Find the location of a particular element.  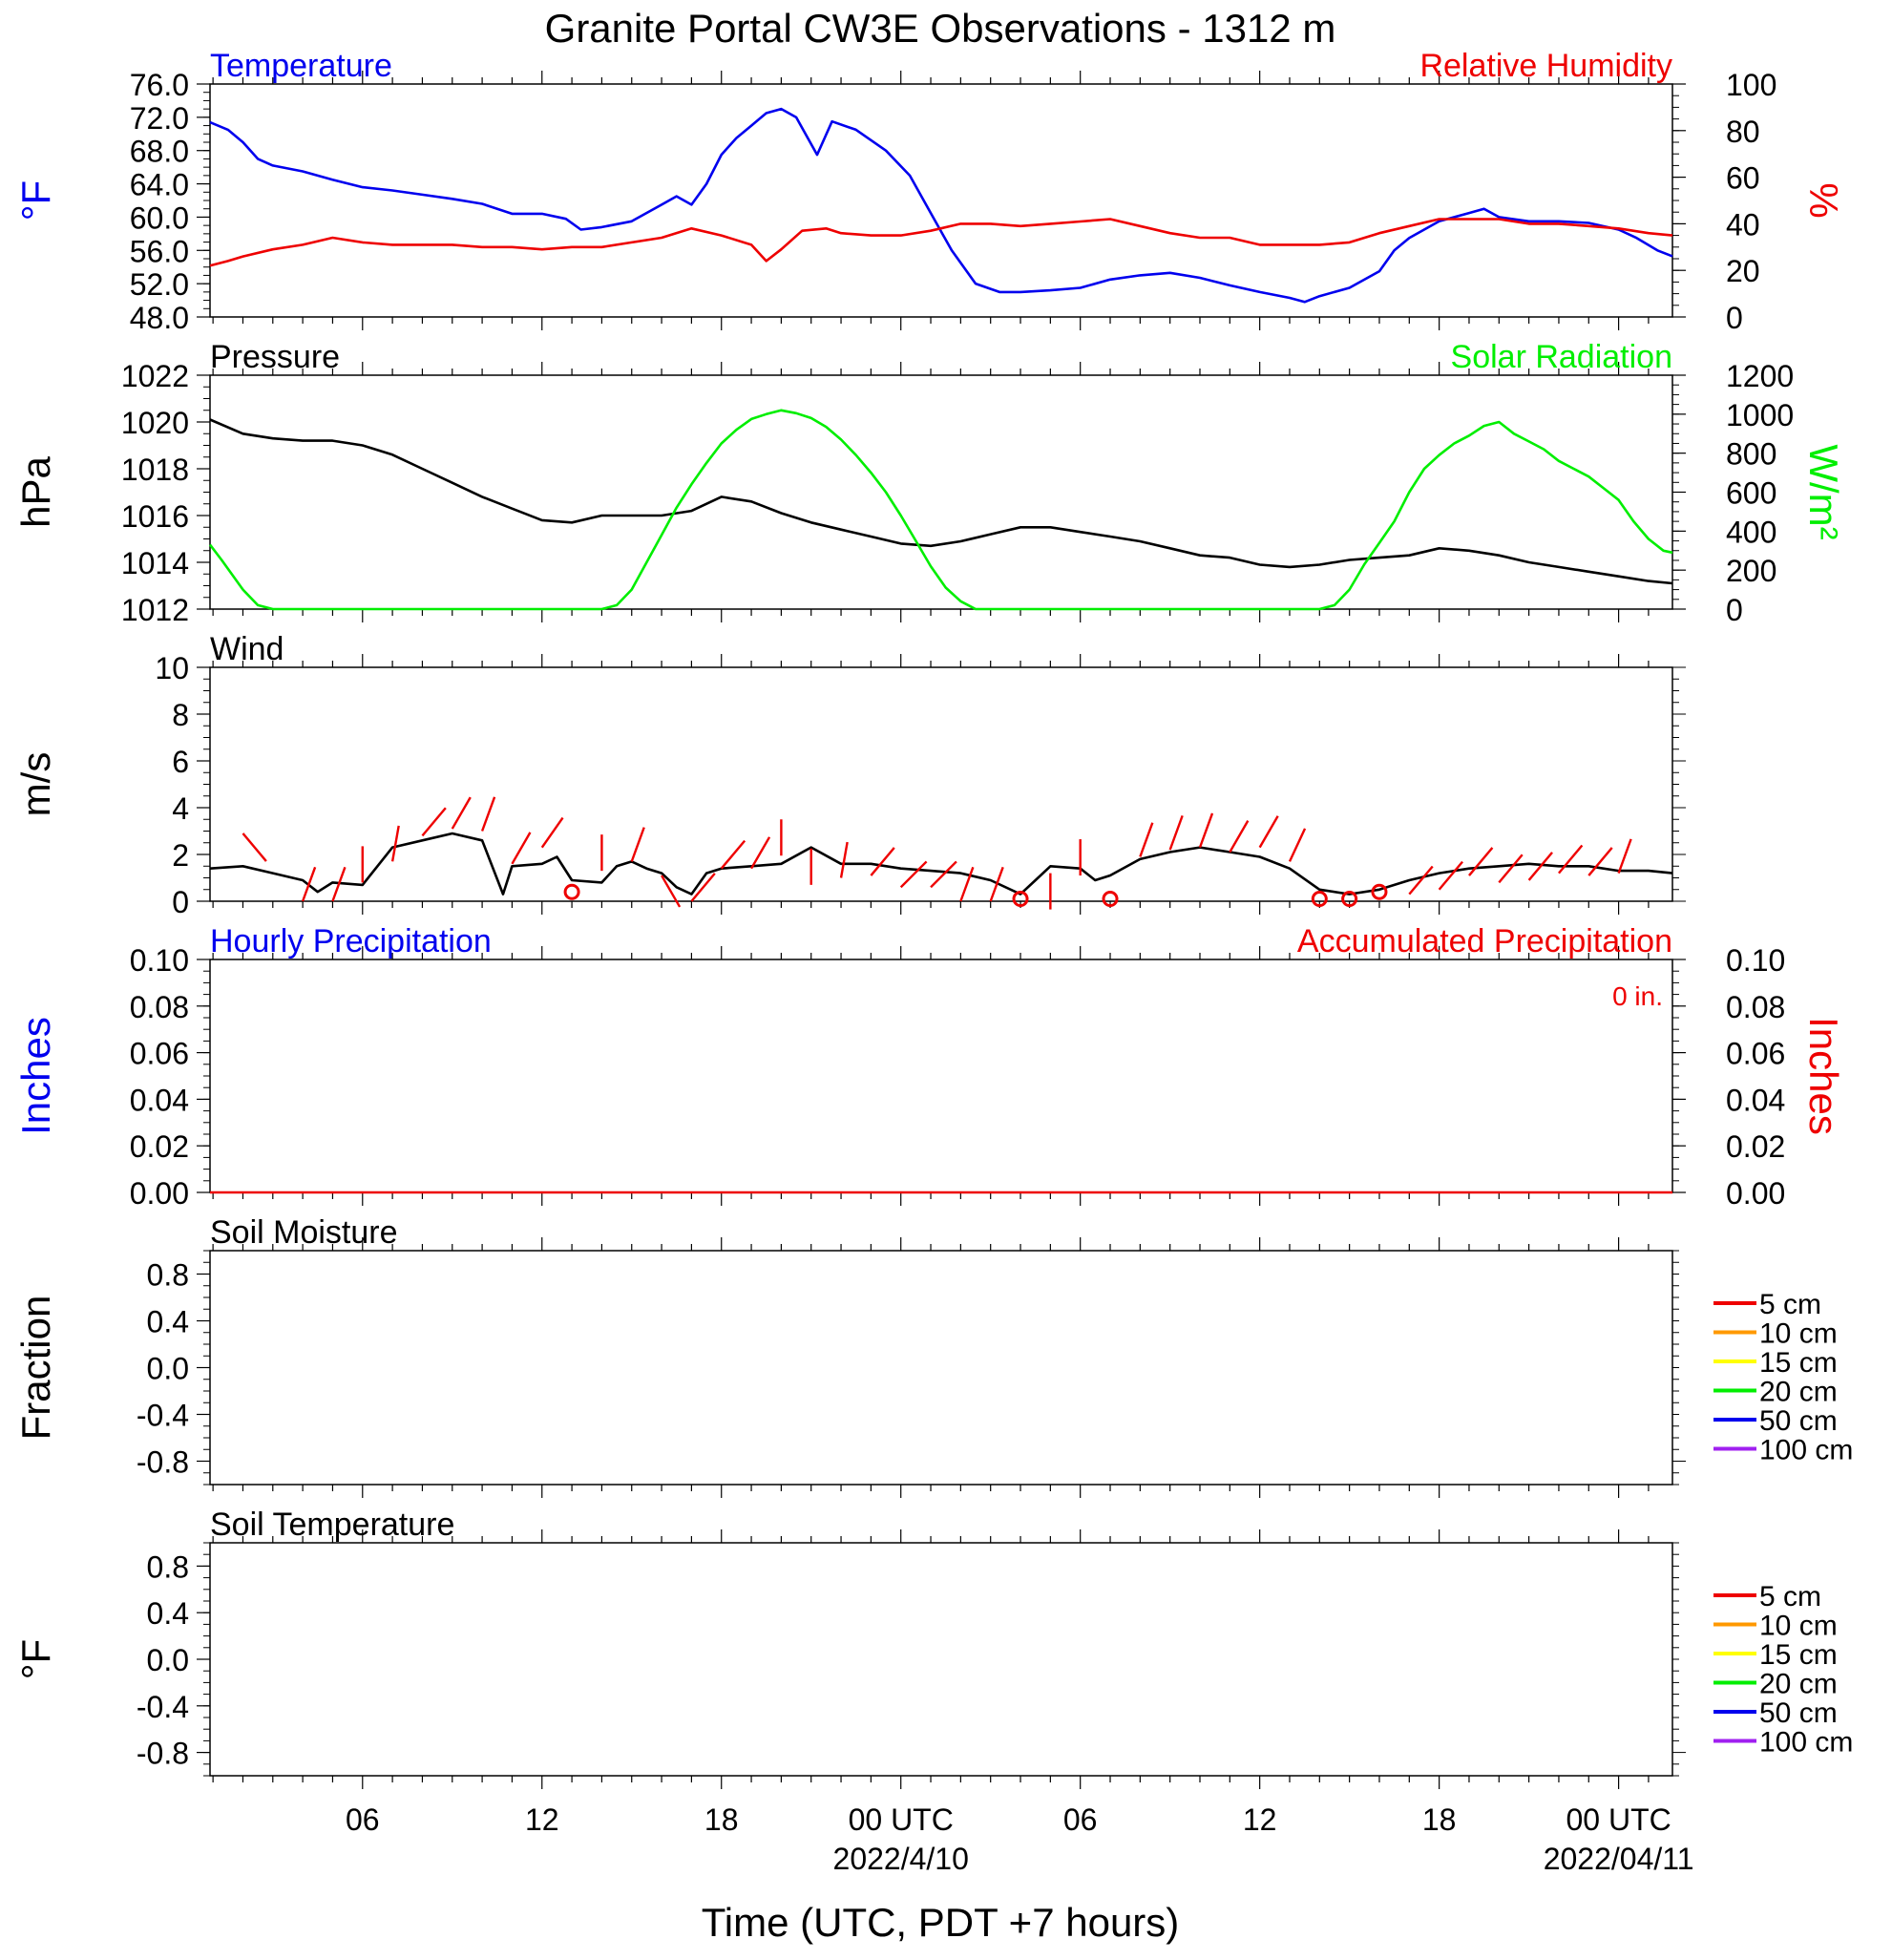

y-tick-label-left: 0.0 is located at coordinates (168, 1369).